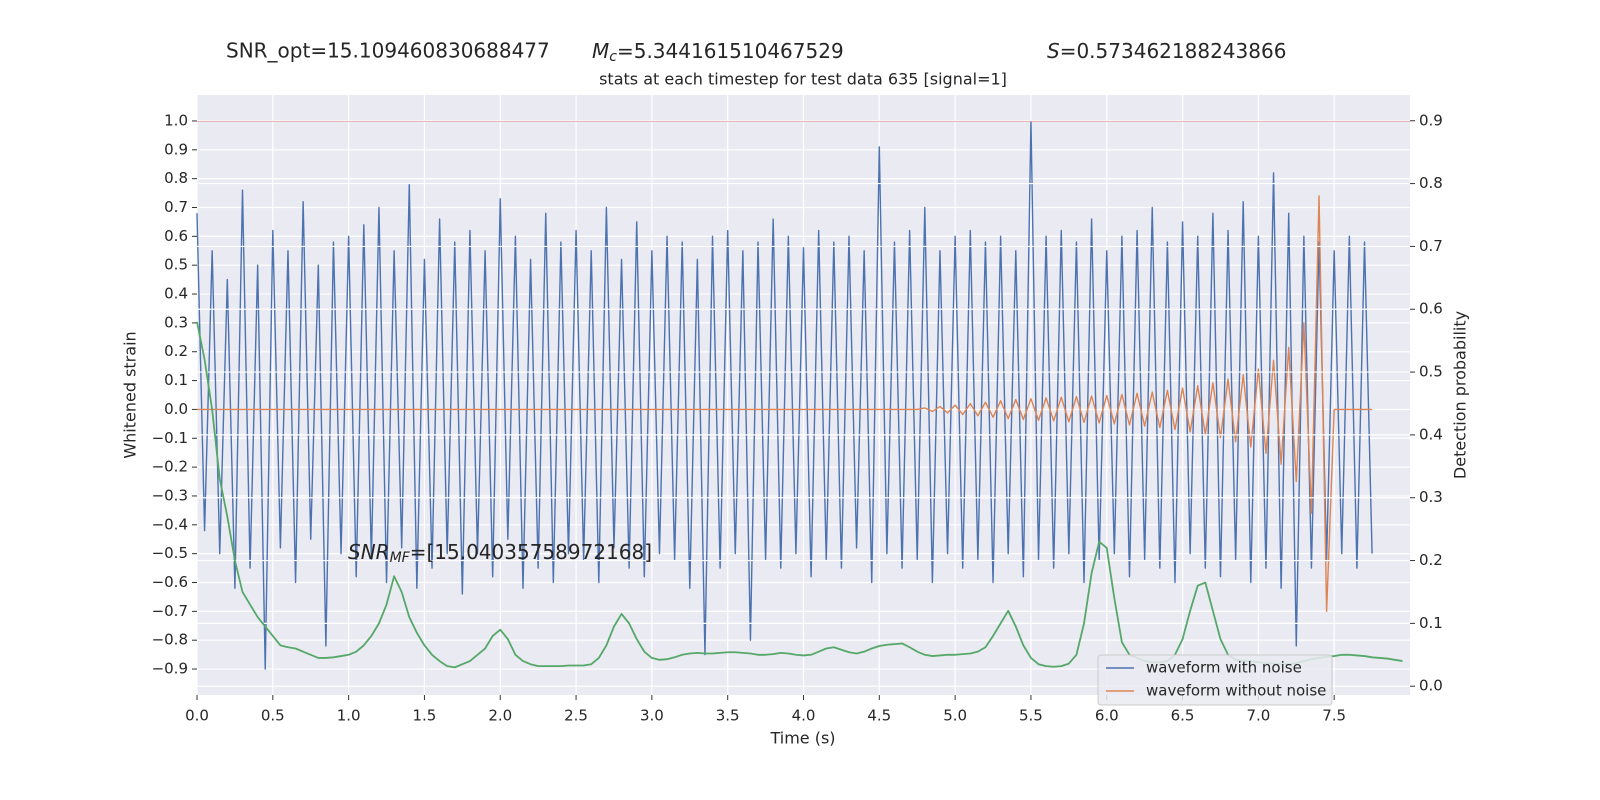 This screenshot has height=800, width=1600. Describe the element at coordinates (1258, 716) in the screenshot. I see `x-tick-label: 7.0` at that location.